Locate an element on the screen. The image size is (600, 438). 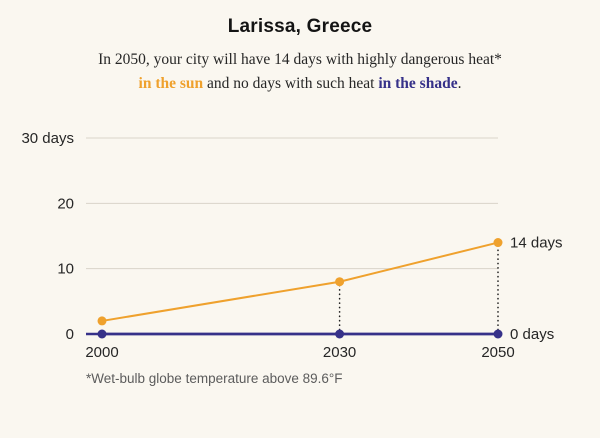
subtitle-mid: and no days with such heat is located at coordinates (291, 84).